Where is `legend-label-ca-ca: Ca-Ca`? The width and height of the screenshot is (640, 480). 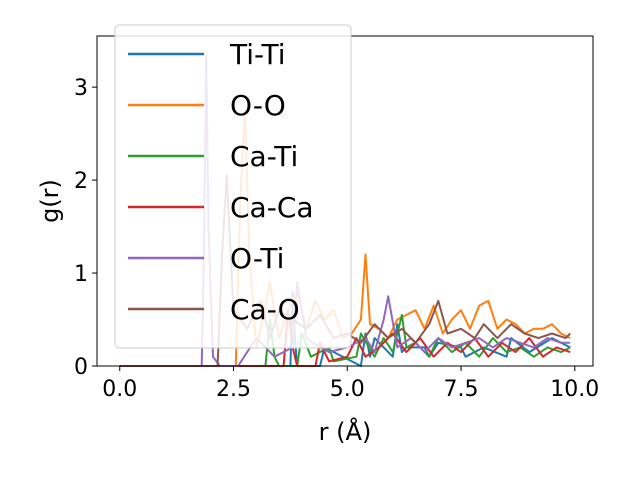
legend-label-ca-ca: Ca-Ca is located at coordinates (272, 207).